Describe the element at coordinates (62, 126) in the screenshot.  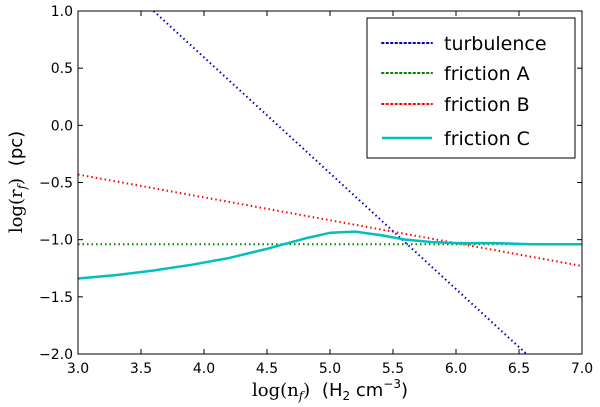
I see `y-tick-label: 0.0` at that location.